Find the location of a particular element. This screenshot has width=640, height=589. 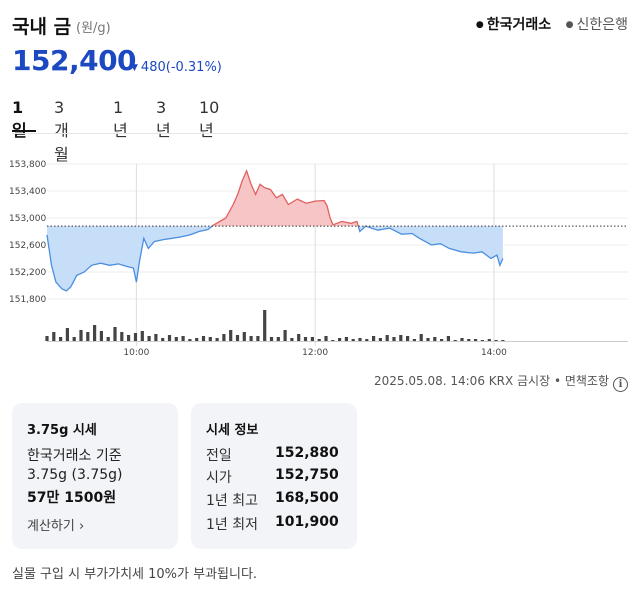

tab-1d: 1일 is located at coordinates (19, 119).